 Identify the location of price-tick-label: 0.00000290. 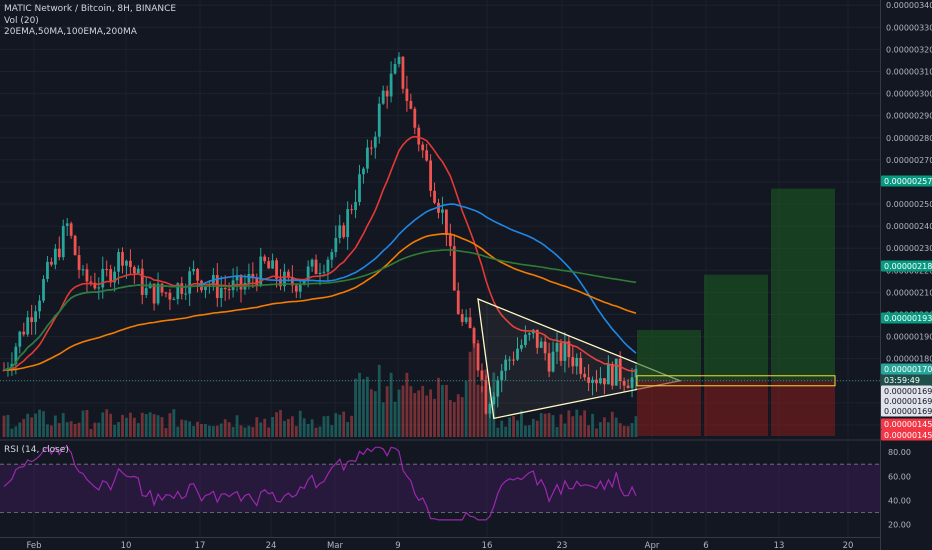
(909, 116).